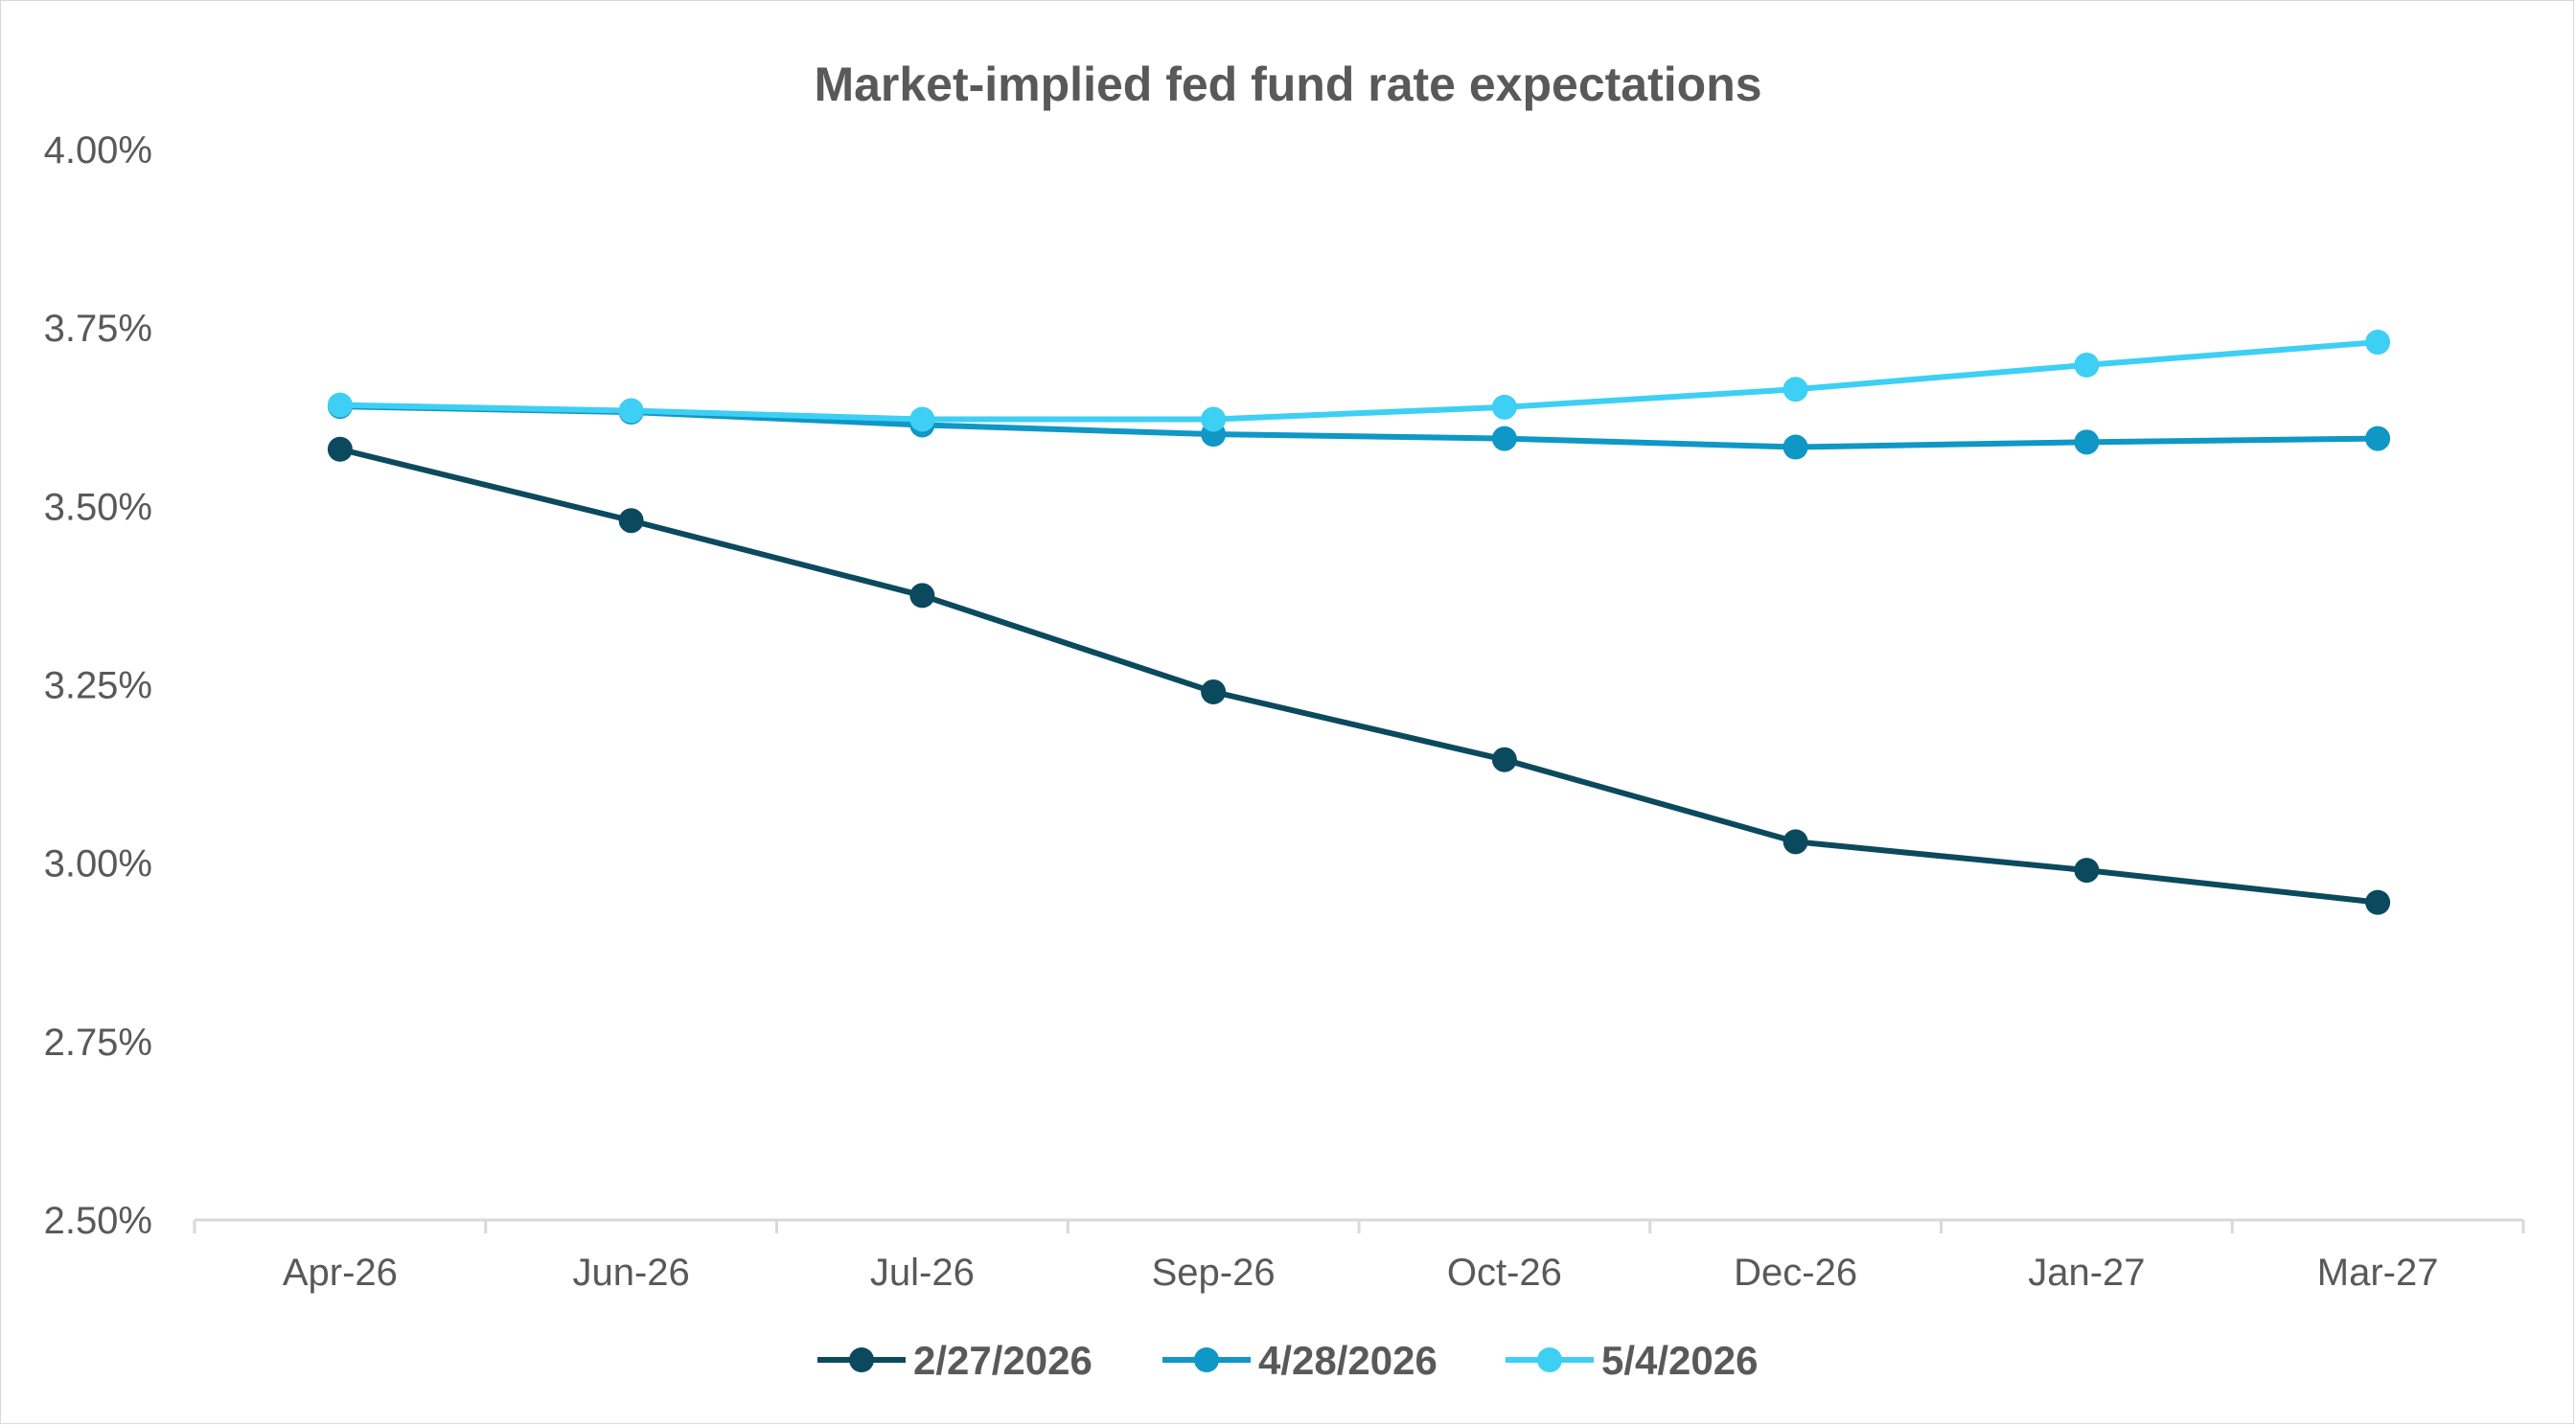  I want to click on y-tick-label: 3.00%, so click(98, 864).